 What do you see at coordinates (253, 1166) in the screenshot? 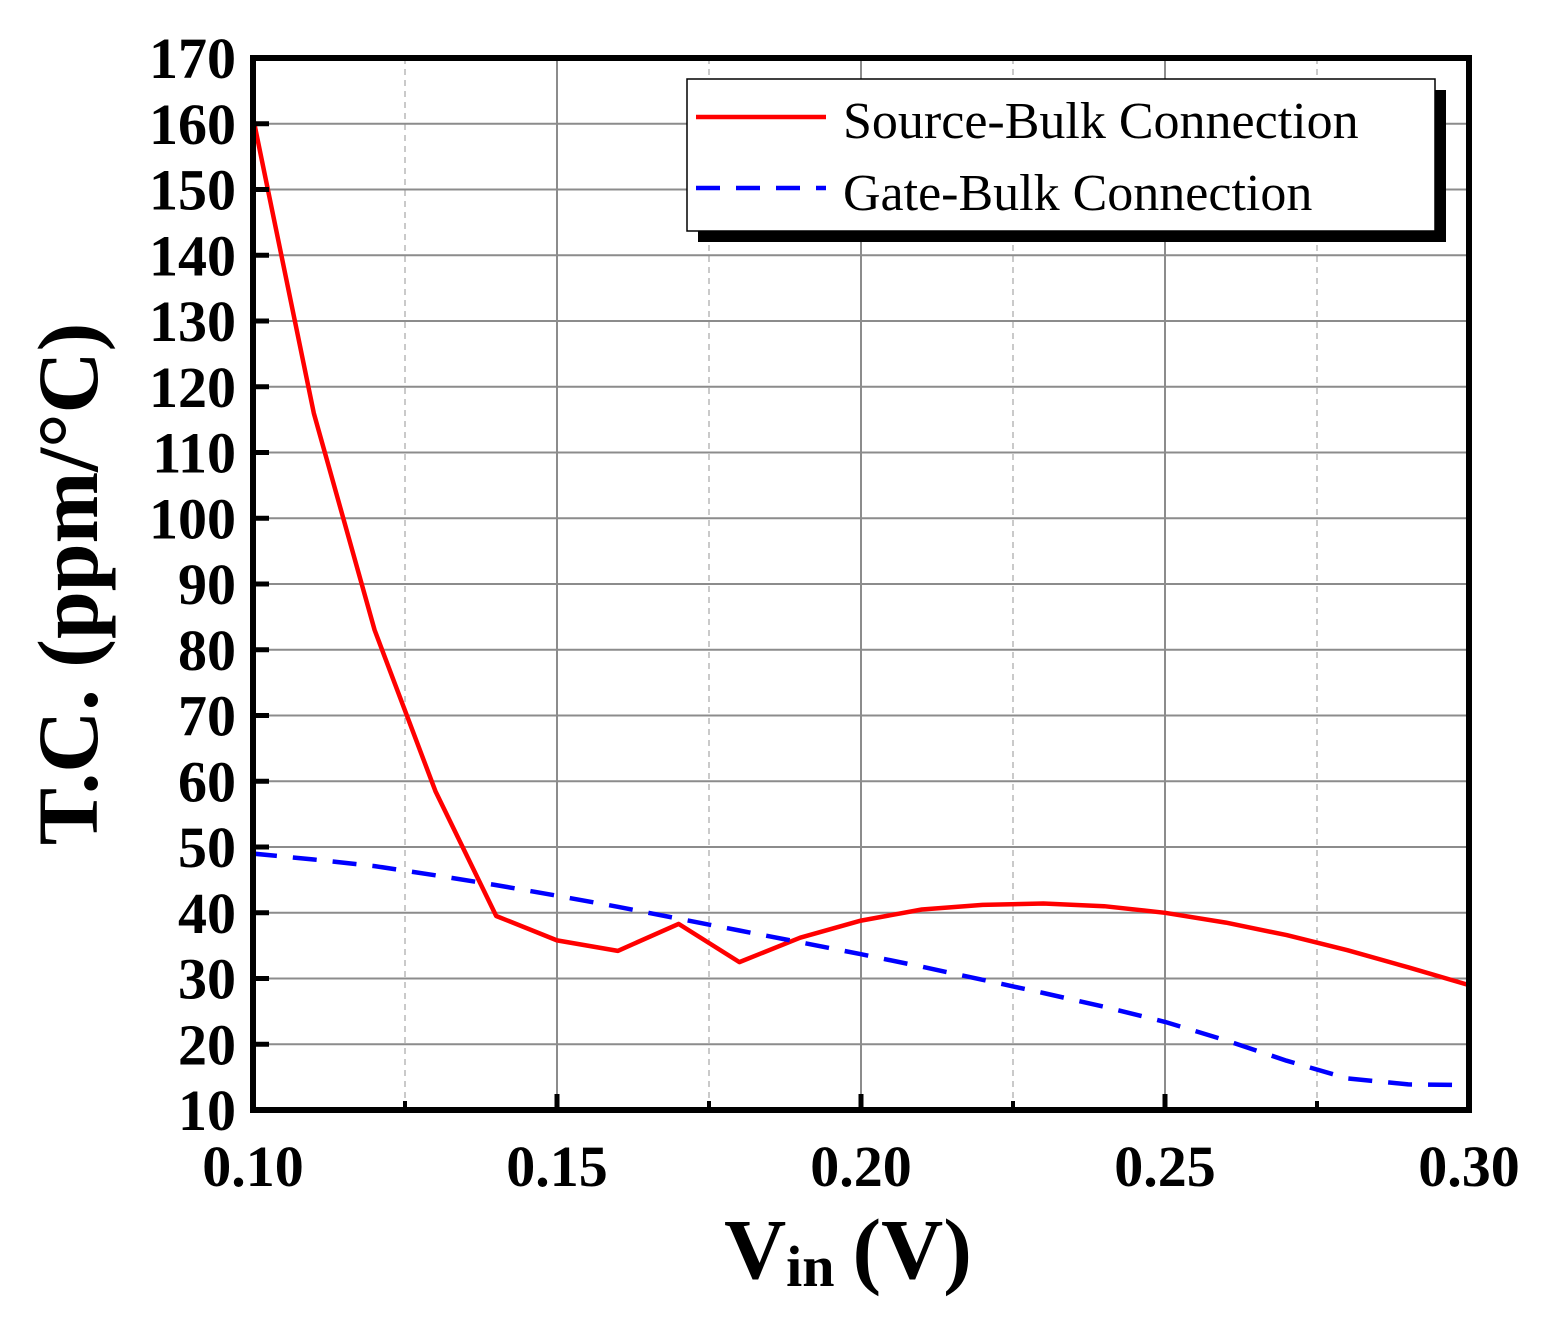
I see `x-tick-label: 0.10` at bounding box center [253, 1166].